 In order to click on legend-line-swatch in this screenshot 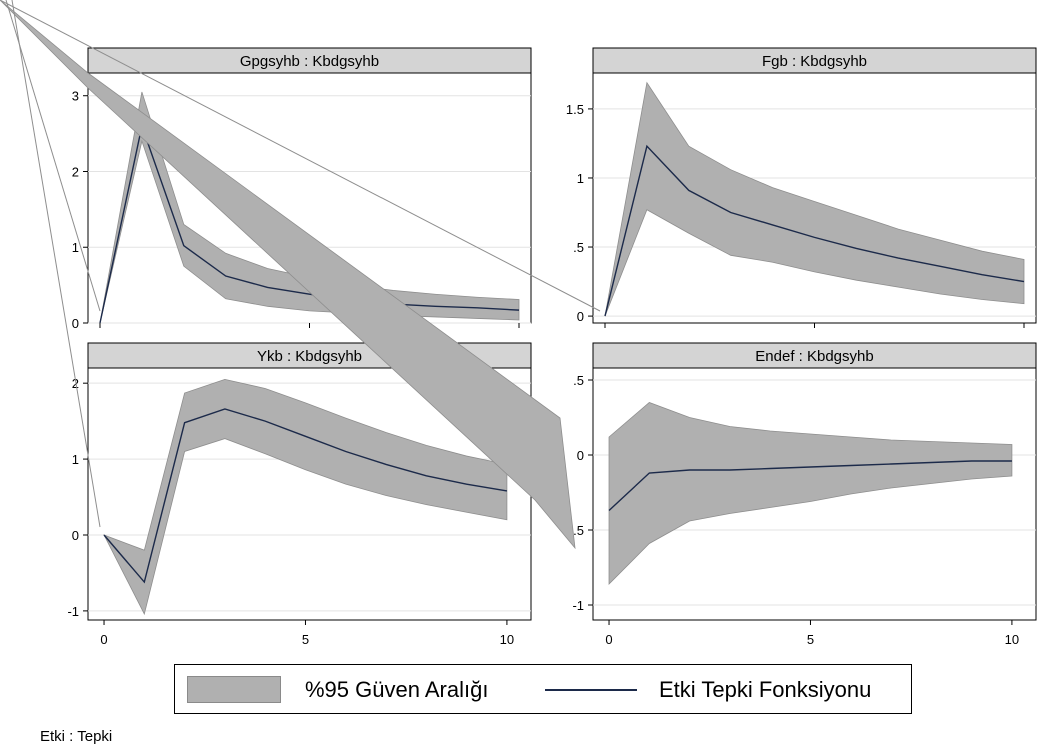, I will do `click(591, 690)`.